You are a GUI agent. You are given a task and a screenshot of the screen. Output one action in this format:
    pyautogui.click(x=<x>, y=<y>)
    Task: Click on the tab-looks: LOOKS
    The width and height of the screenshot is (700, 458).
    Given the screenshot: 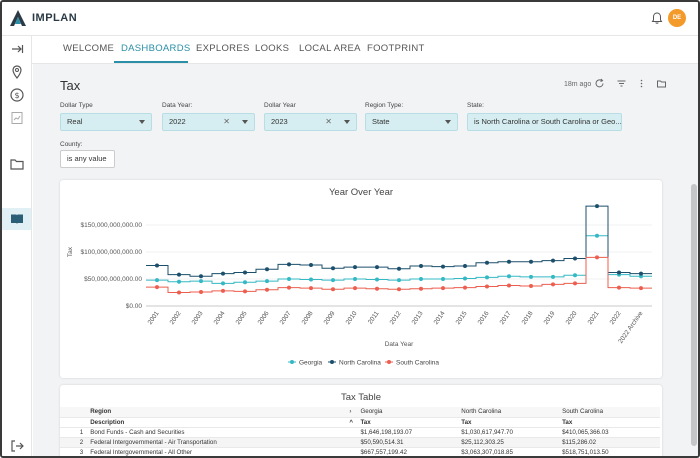 What is the action you would take?
    pyautogui.click(x=272, y=48)
    